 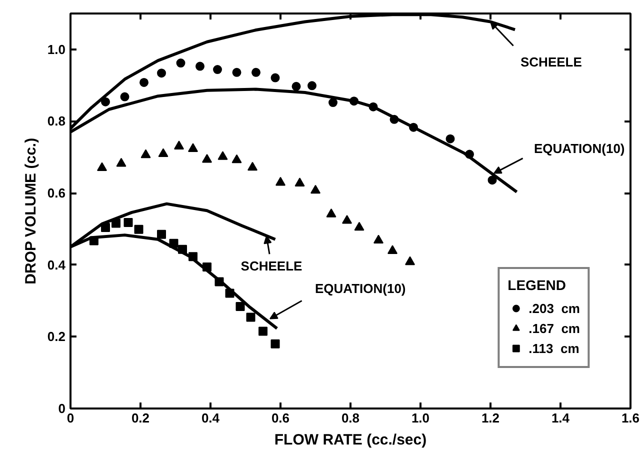 What do you see at coordinates (56, 49) in the screenshot?
I see `y-tick-label: 1.0` at bounding box center [56, 49].